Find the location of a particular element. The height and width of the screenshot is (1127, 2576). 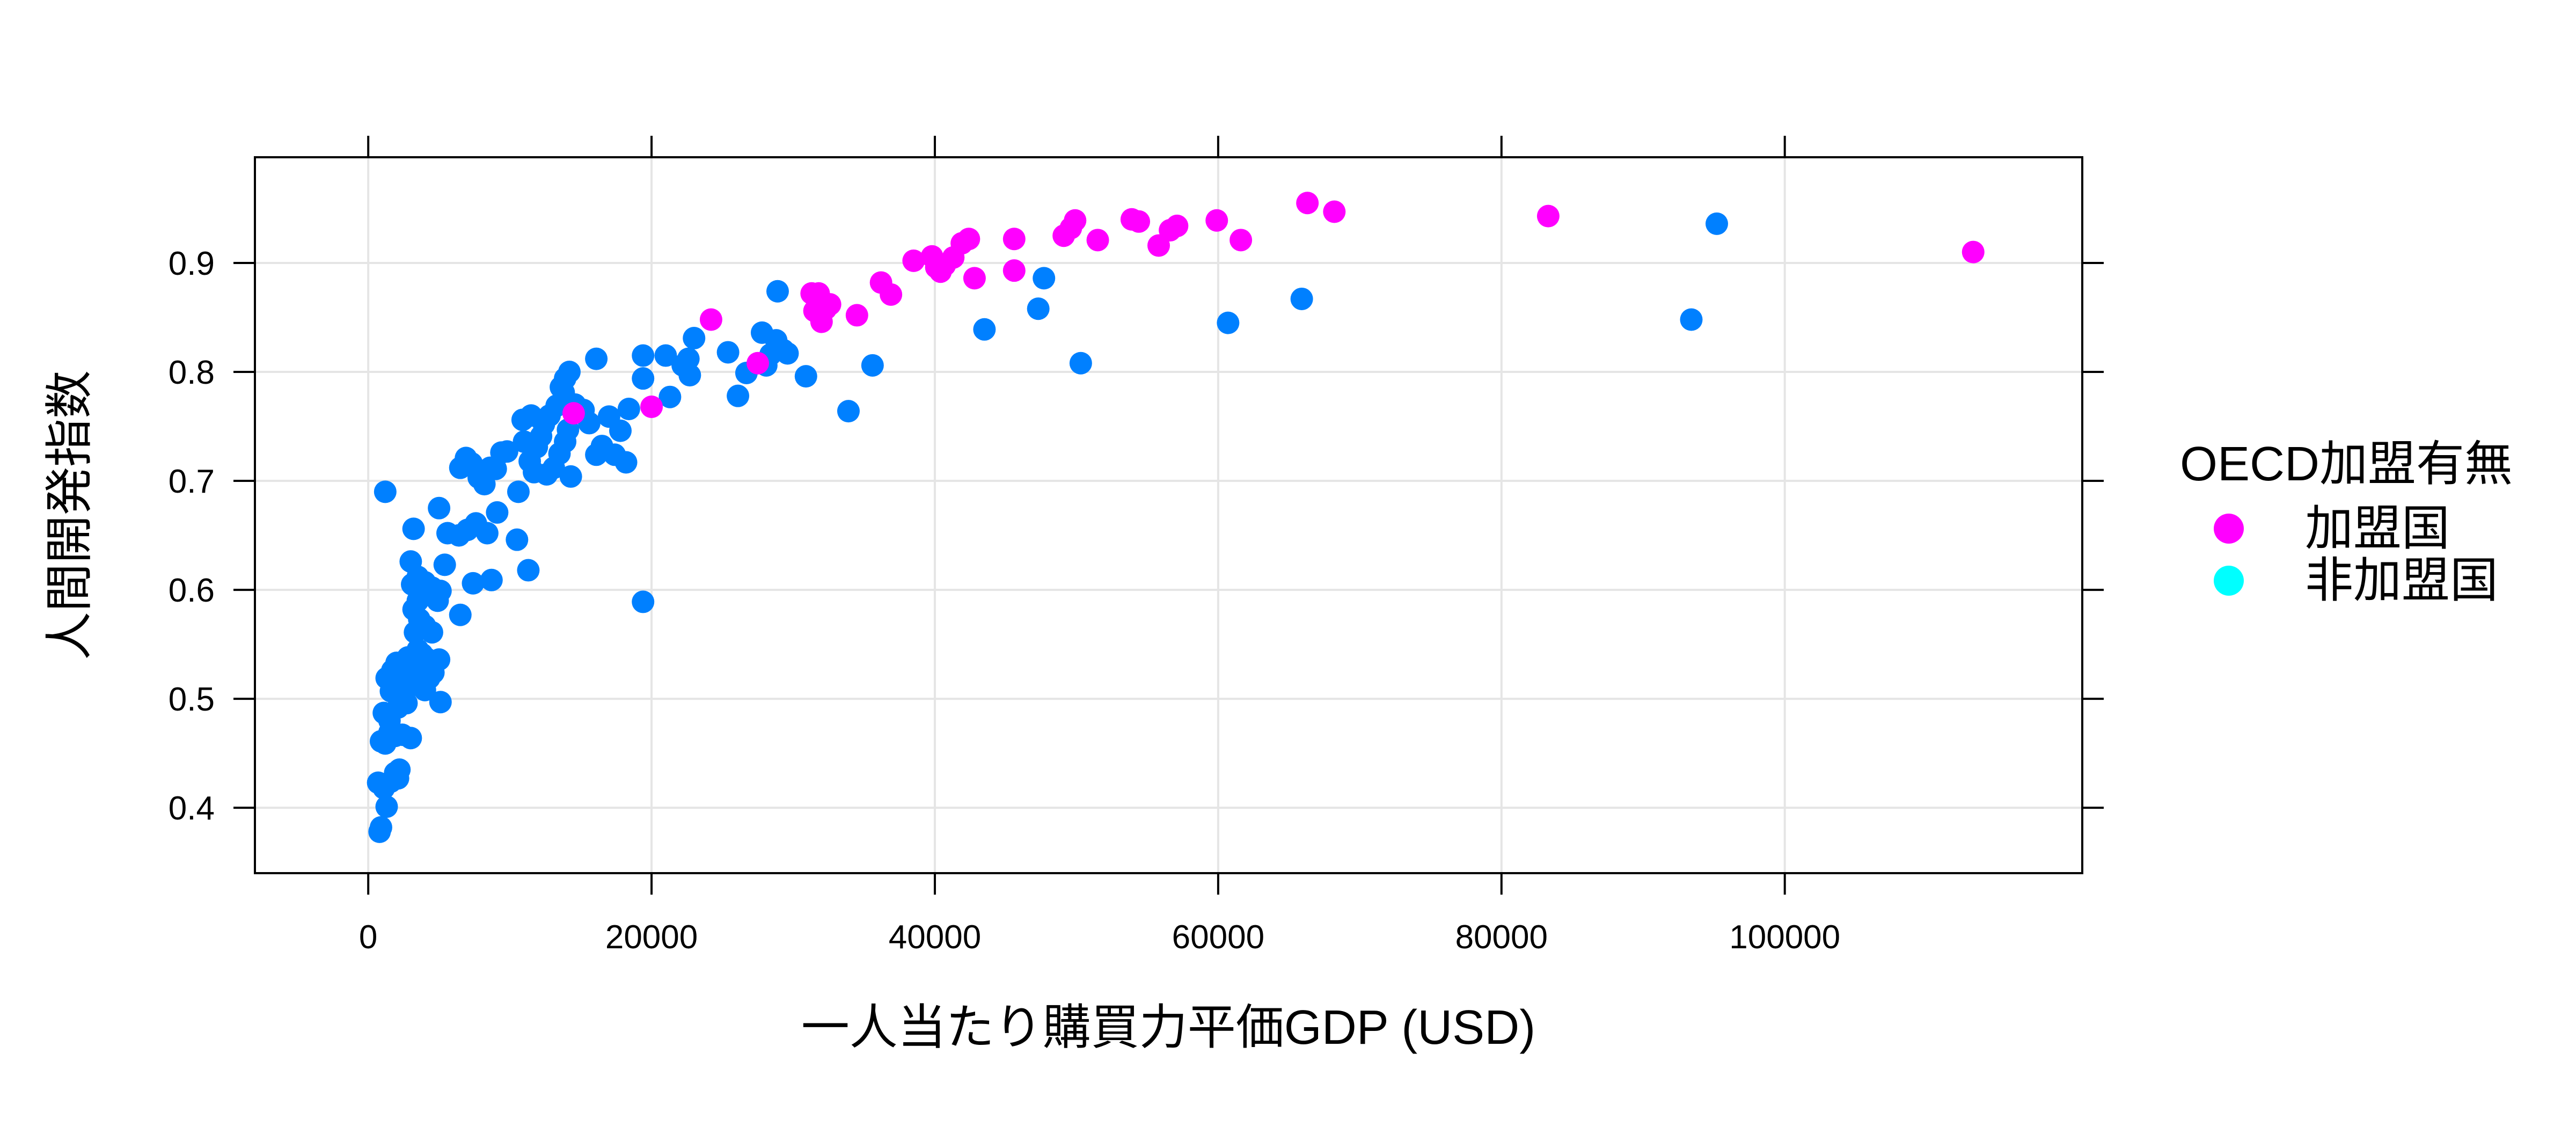

y-tick-label: 0.6 is located at coordinates (192, 590).